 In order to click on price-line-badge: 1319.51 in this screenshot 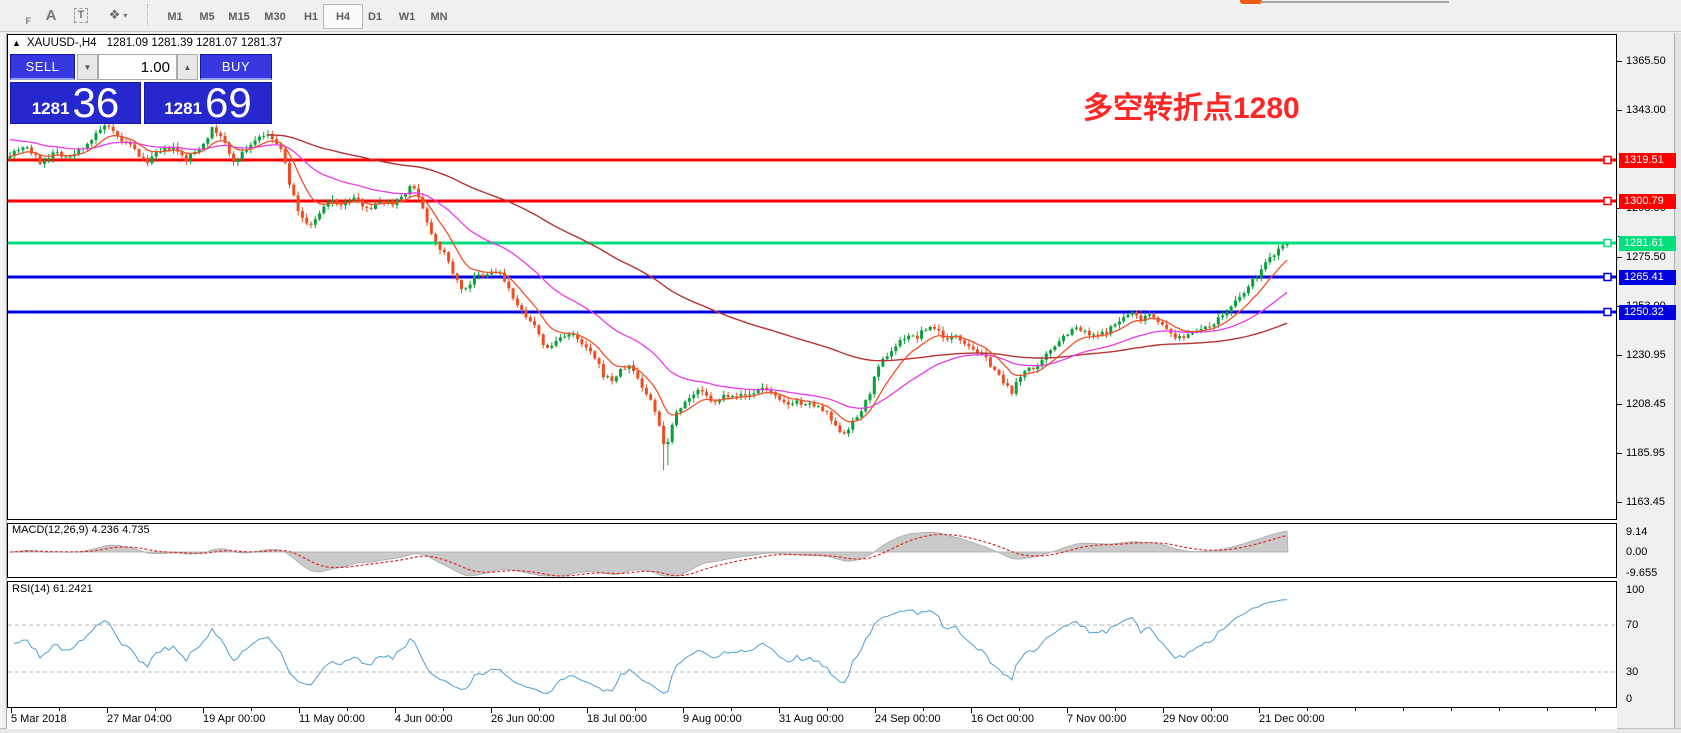, I will do `click(1647, 160)`.